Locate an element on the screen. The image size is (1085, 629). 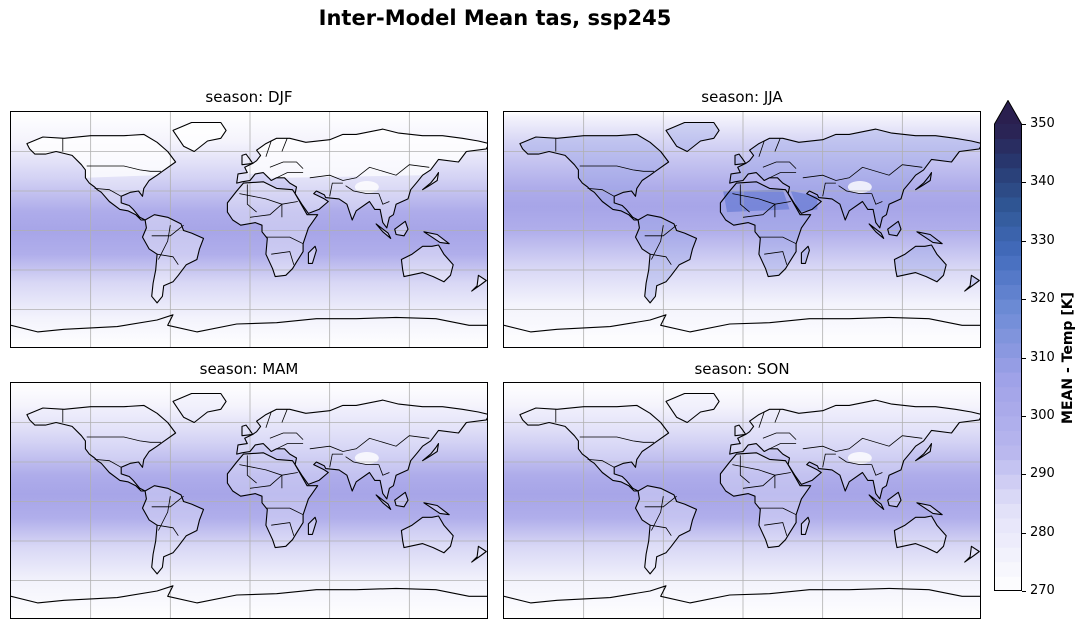
colorbar-tick-label: 320 is located at coordinates (1042, 299).